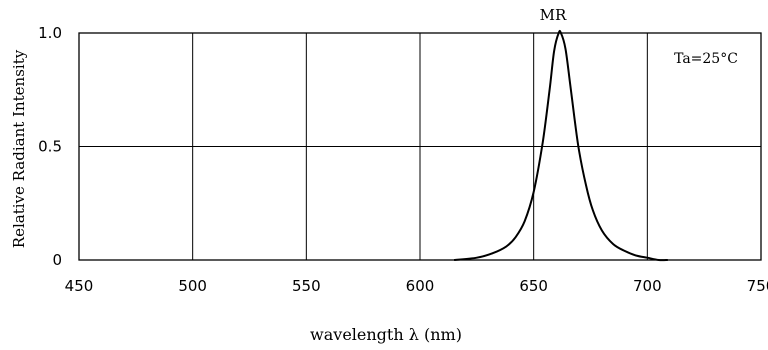 Image resolution: width=768 pixels, height=350 pixels. What do you see at coordinates (192, 286) in the screenshot?
I see `x-tick-label: 500` at bounding box center [192, 286].